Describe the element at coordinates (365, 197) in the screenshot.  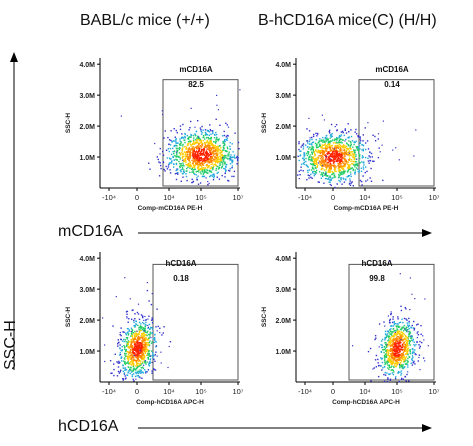
I see `x-tick-label: 10⁴` at that location.